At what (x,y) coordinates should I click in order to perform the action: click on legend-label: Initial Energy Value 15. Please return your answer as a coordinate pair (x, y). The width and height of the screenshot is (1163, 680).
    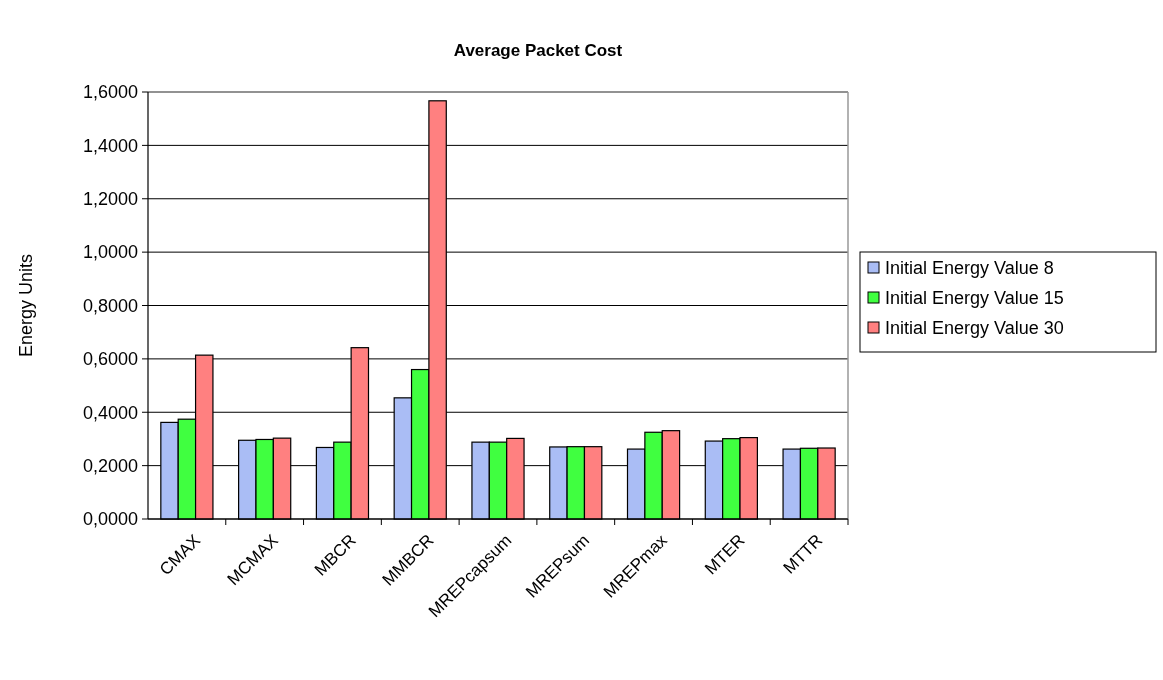
    Looking at the image, I should click on (974, 298).